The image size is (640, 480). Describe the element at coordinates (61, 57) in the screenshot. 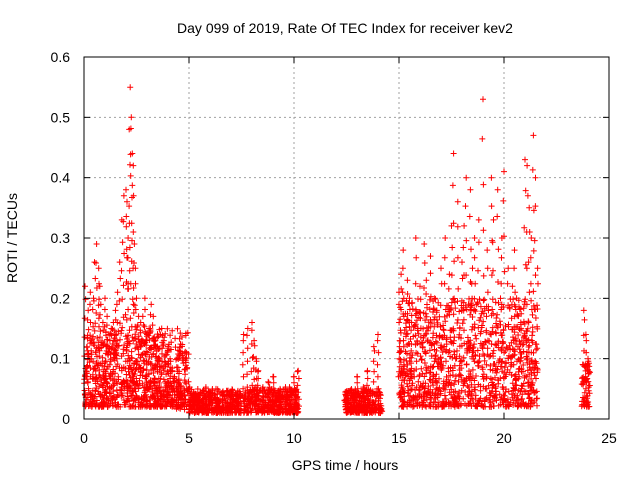

I see `y-tick-label: 0.6` at that location.